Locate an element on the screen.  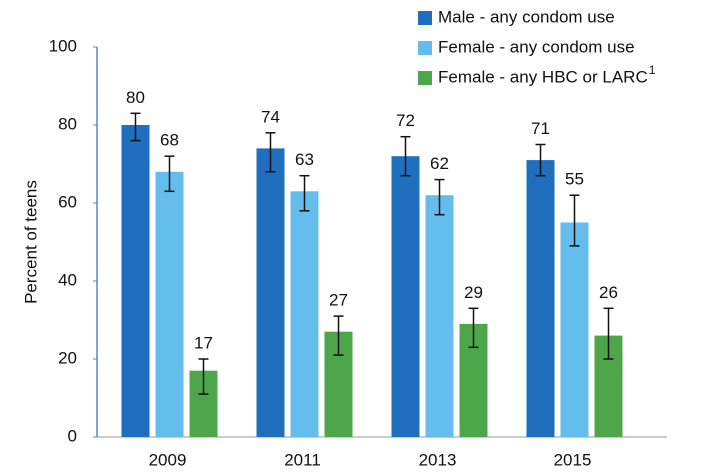
value-label: 55 is located at coordinates (574, 179).